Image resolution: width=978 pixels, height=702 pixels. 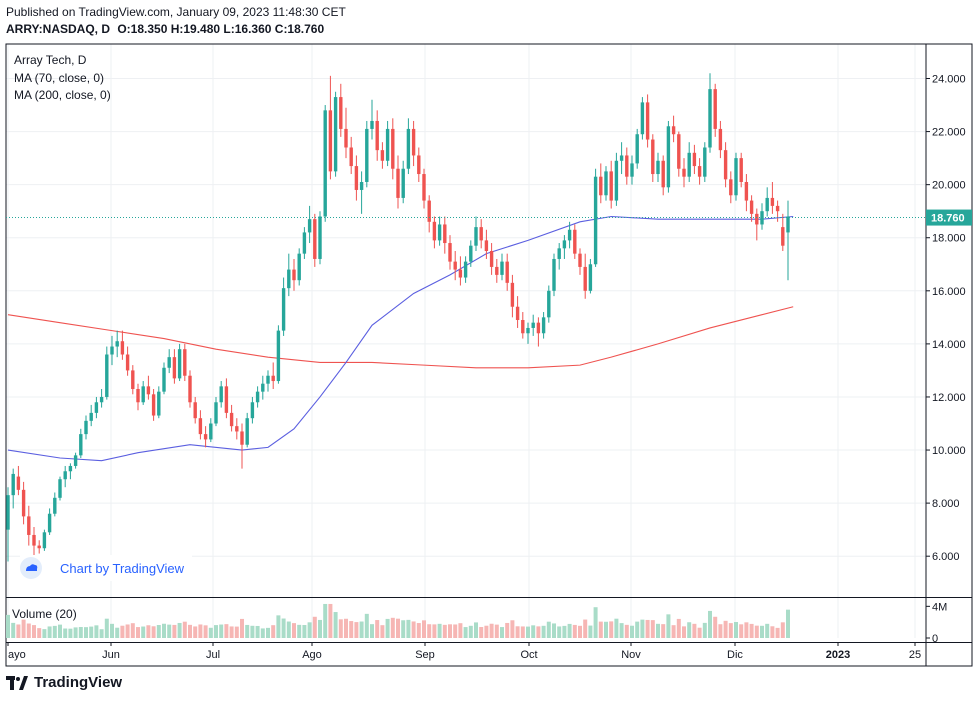 I want to click on tradingview-logo: TradingView, so click(x=64, y=682).